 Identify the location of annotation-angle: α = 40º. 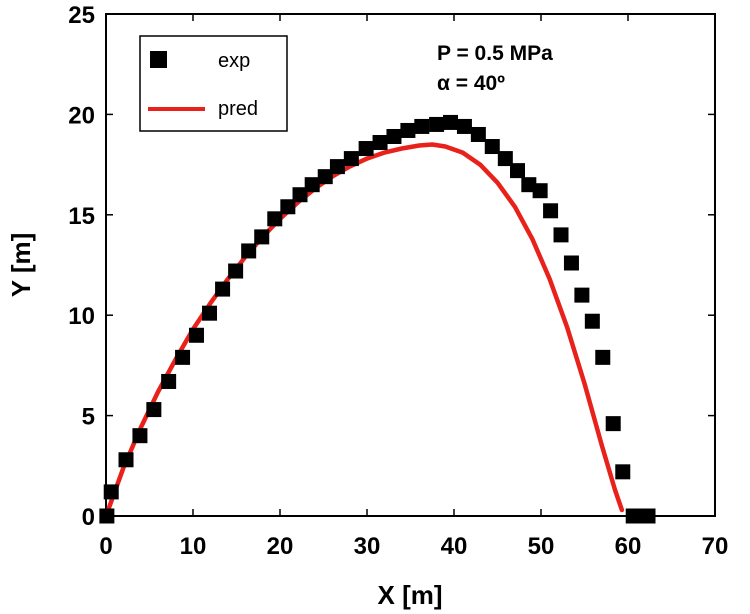
(471, 83).